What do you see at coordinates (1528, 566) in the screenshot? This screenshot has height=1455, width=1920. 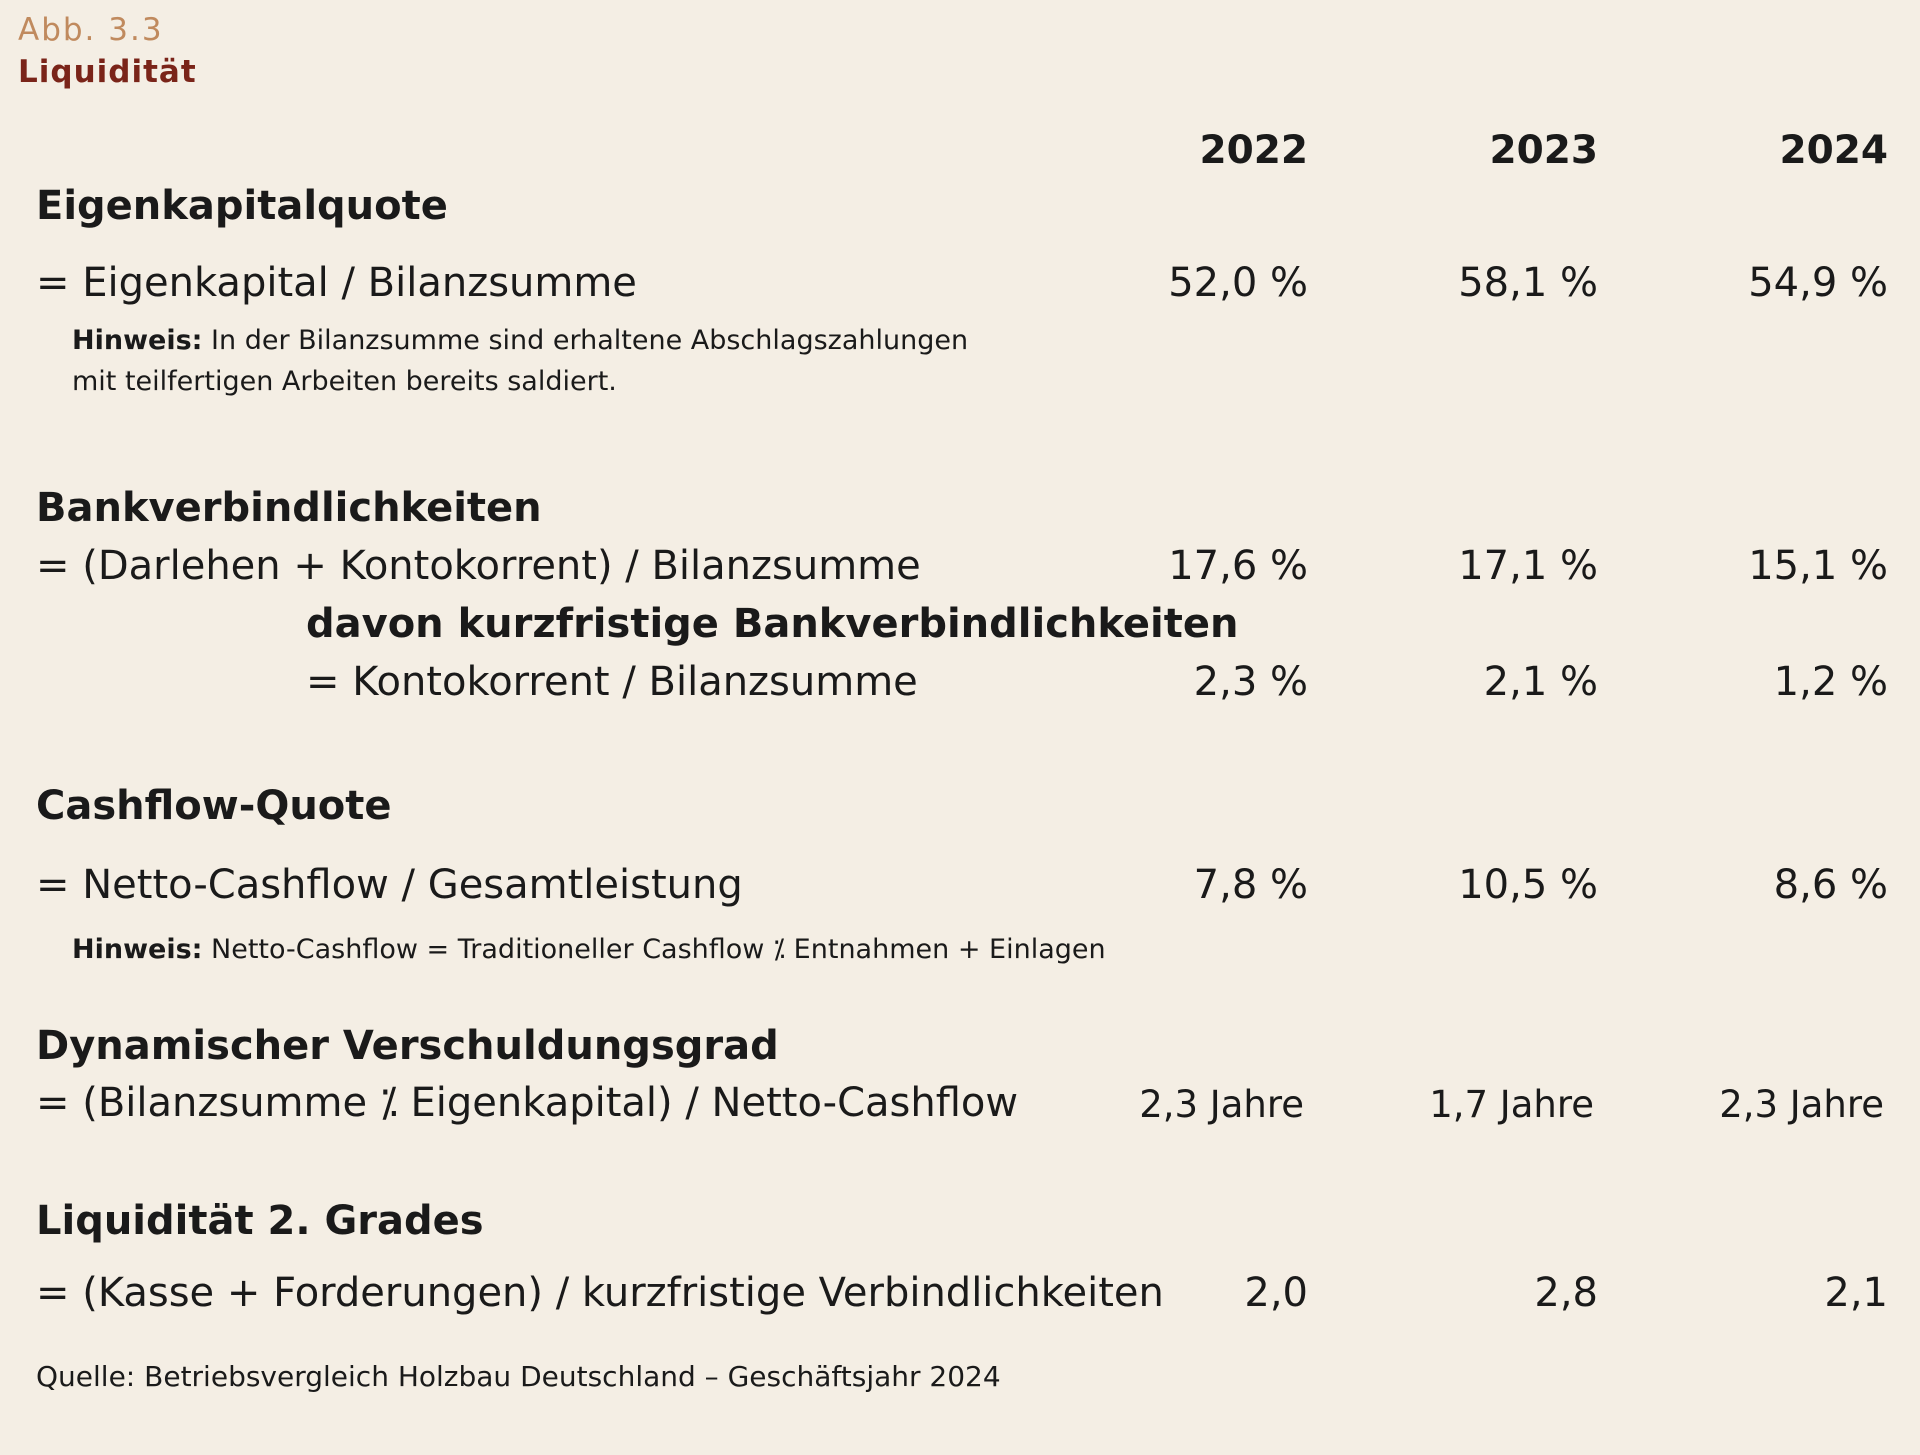 I see `bank-value-2023: 17,1 %` at bounding box center [1528, 566].